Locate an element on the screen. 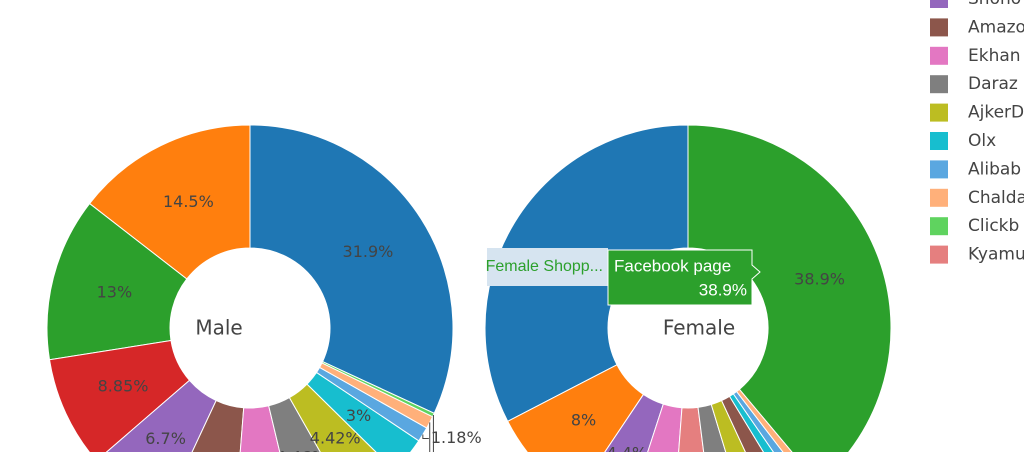 This screenshot has height=452, width=1024. hover-label: Facebook page is located at coordinates (672, 265).